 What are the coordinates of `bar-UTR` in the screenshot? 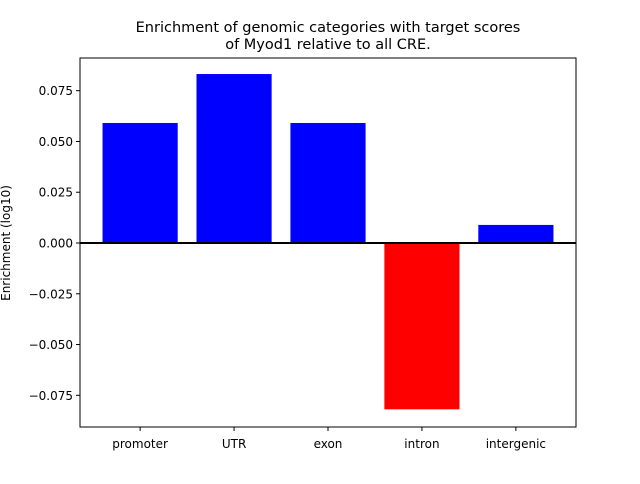 It's located at (234, 159).